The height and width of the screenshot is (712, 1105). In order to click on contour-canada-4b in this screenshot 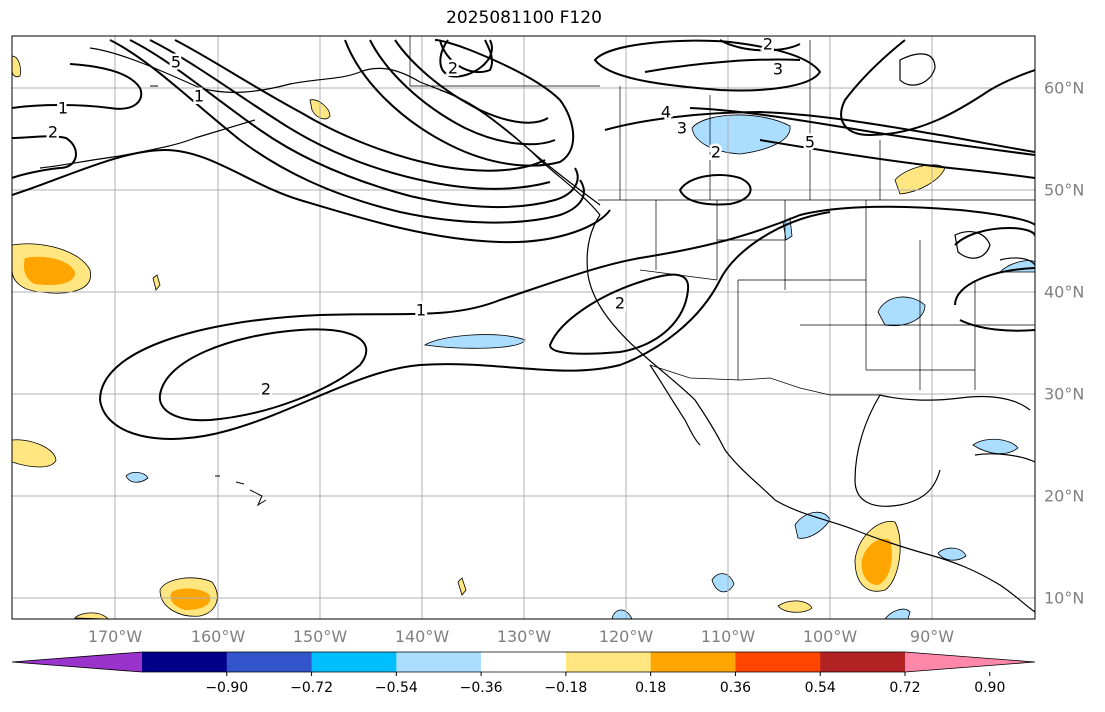, I will do `click(722, 65)`.